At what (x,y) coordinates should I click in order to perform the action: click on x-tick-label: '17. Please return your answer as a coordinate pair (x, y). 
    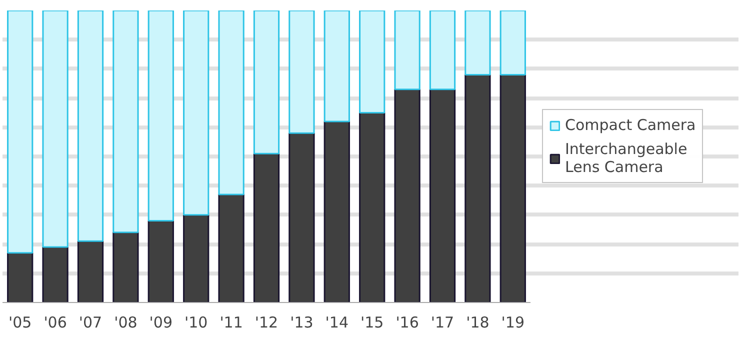
    Looking at the image, I should click on (442, 323).